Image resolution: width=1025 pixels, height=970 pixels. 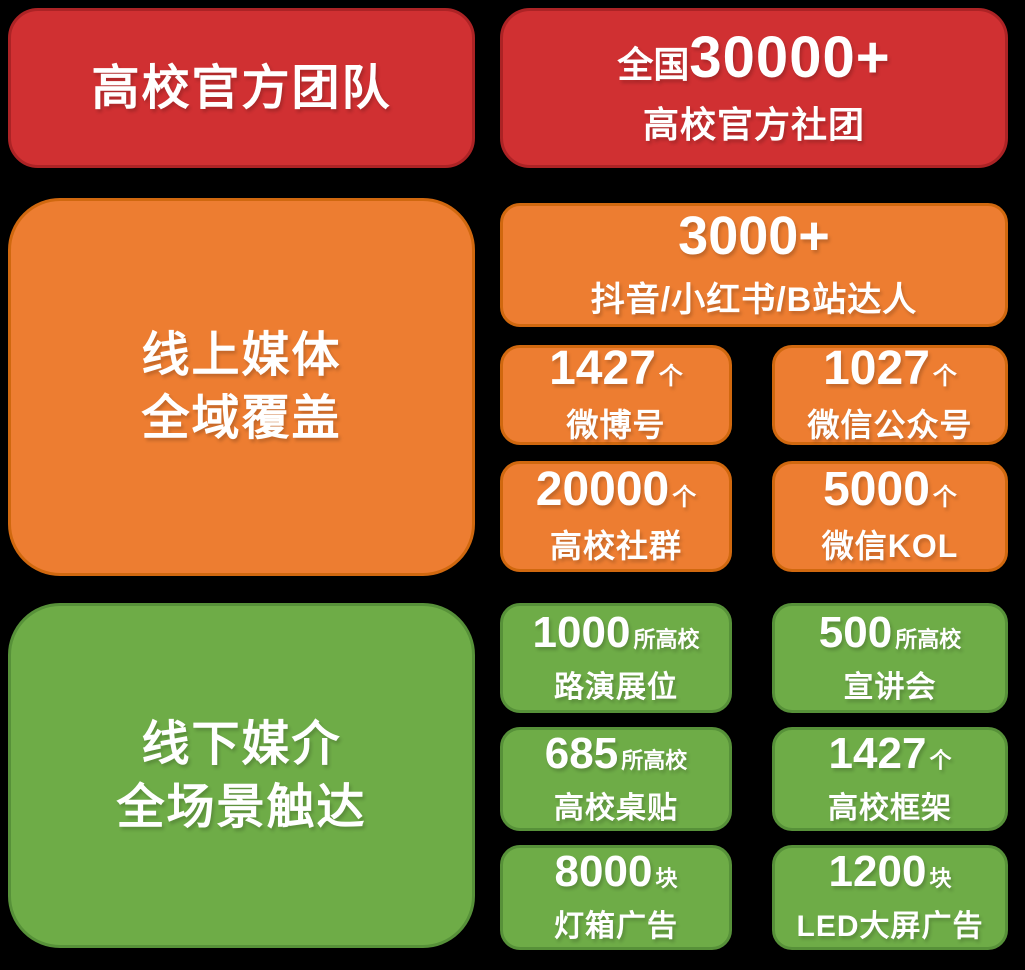 What do you see at coordinates (616, 808) in the screenshot?
I see `desk-stickers-label: 高校桌贴` at bounding box center [616, 808].